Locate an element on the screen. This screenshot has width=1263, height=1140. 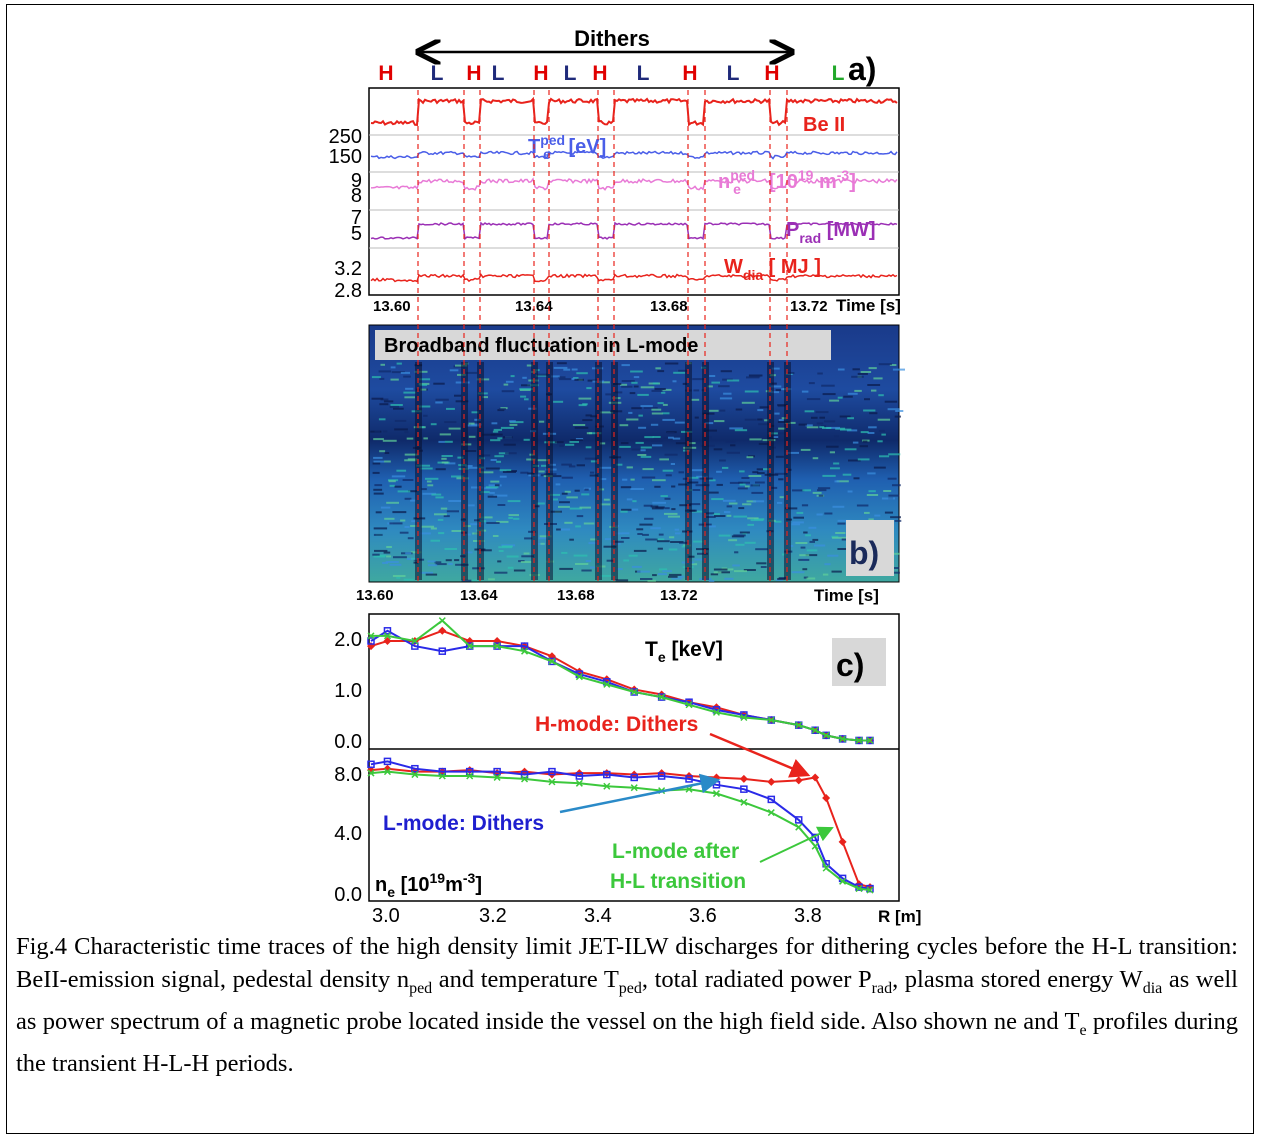
annotation-l-mode-dithers: L-mode: Dithers is located at coordinates (463, 823).